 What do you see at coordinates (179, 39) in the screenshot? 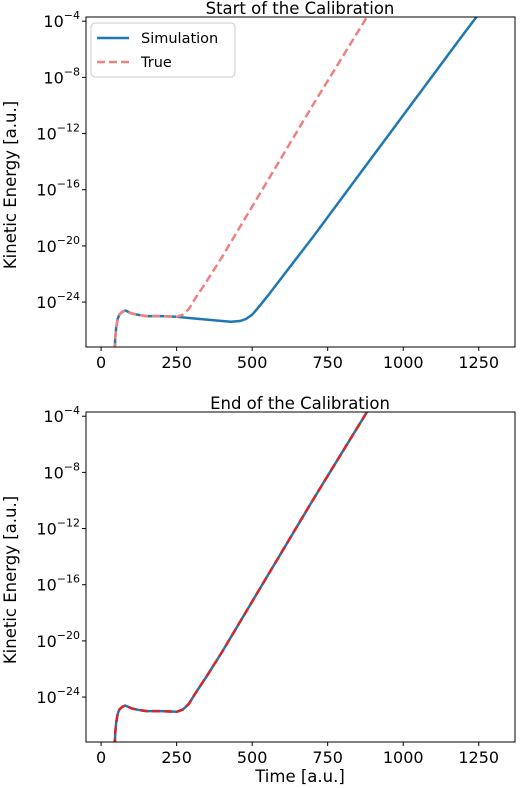
I see `legend-label-simulation: Simulation` at bounding box center [179, 39].